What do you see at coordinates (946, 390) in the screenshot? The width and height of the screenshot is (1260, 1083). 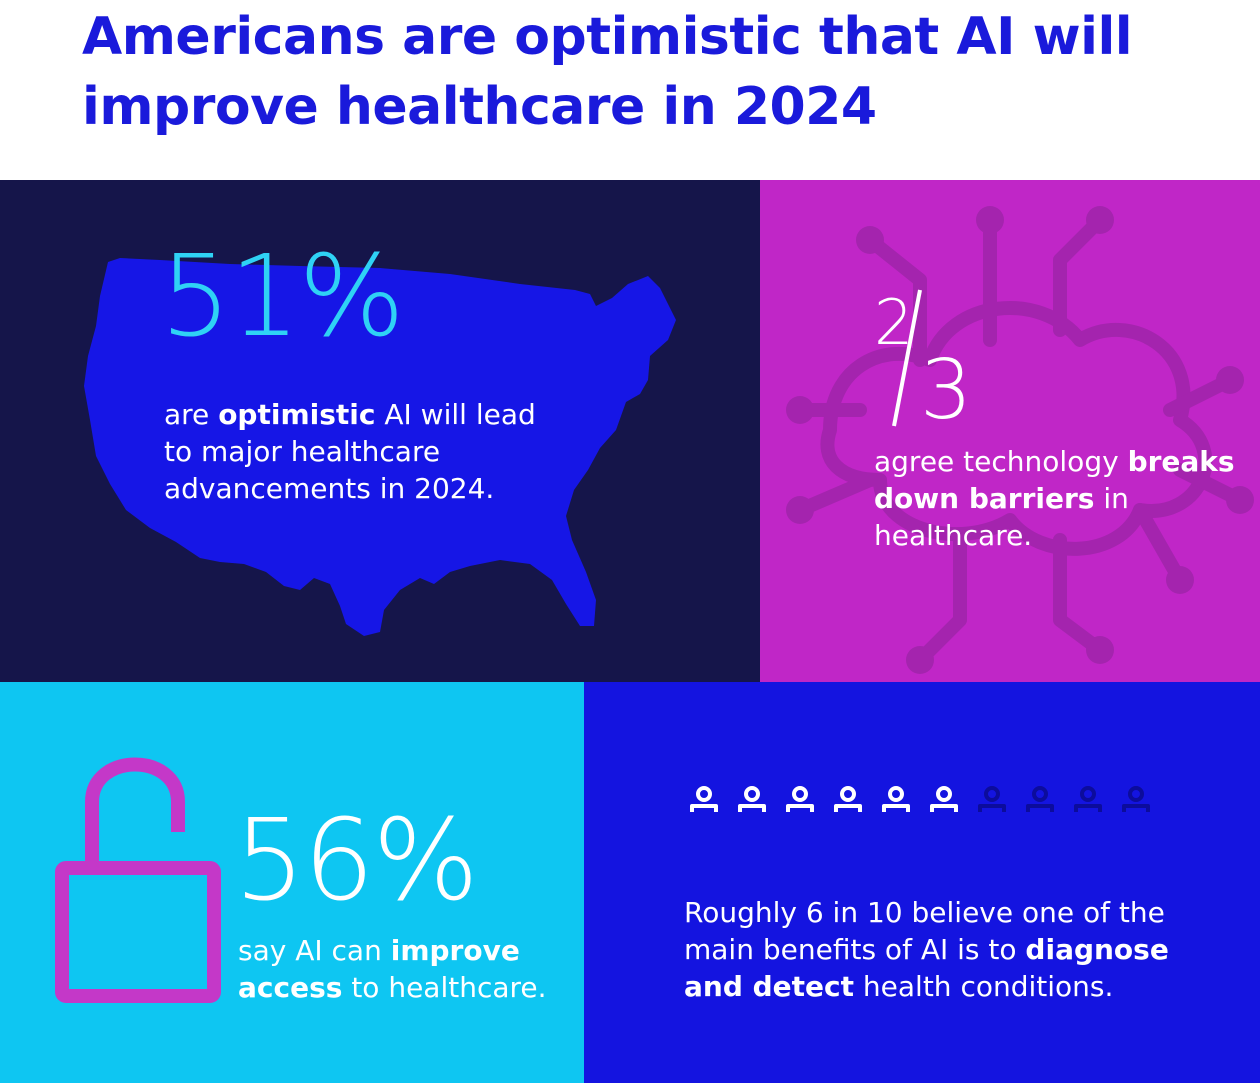 I see `fraction-denominator: 3` at bounding box center [946, 390].